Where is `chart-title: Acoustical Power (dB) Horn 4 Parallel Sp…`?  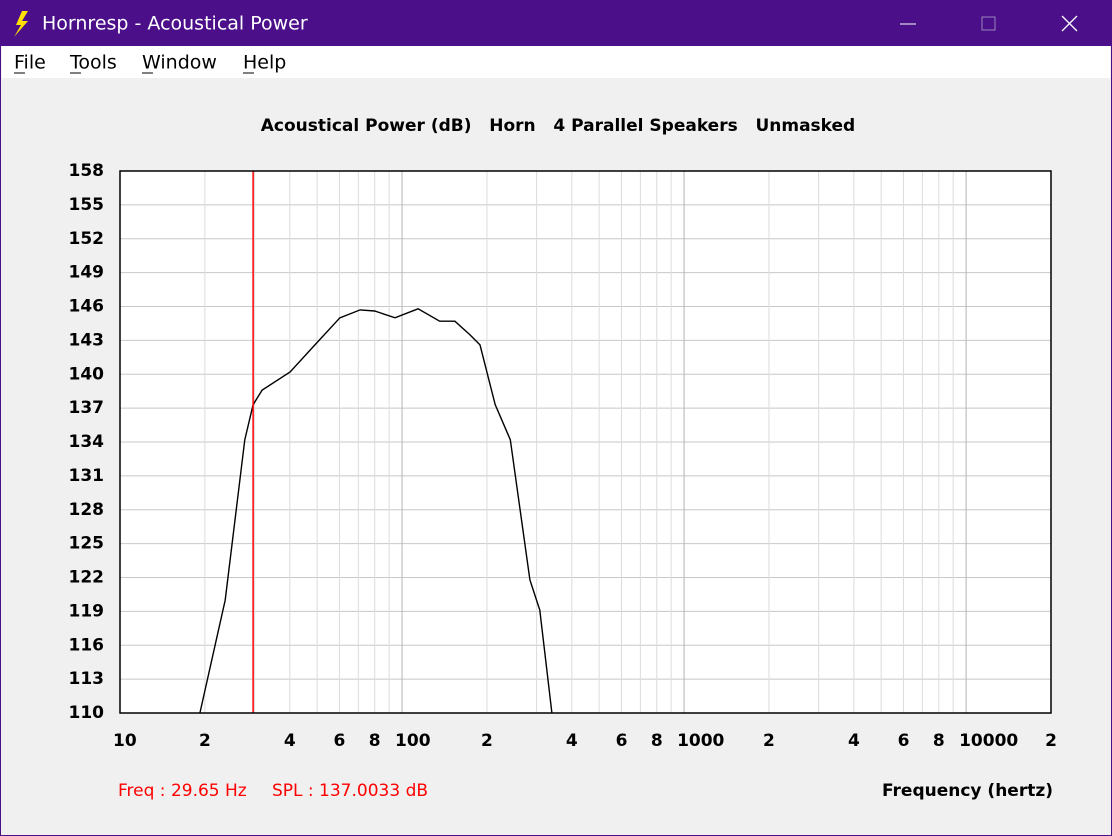
chart-title: Acoustical Power (dB) Horn 4 Parallel Sp… is located at coordinates (558, 126).